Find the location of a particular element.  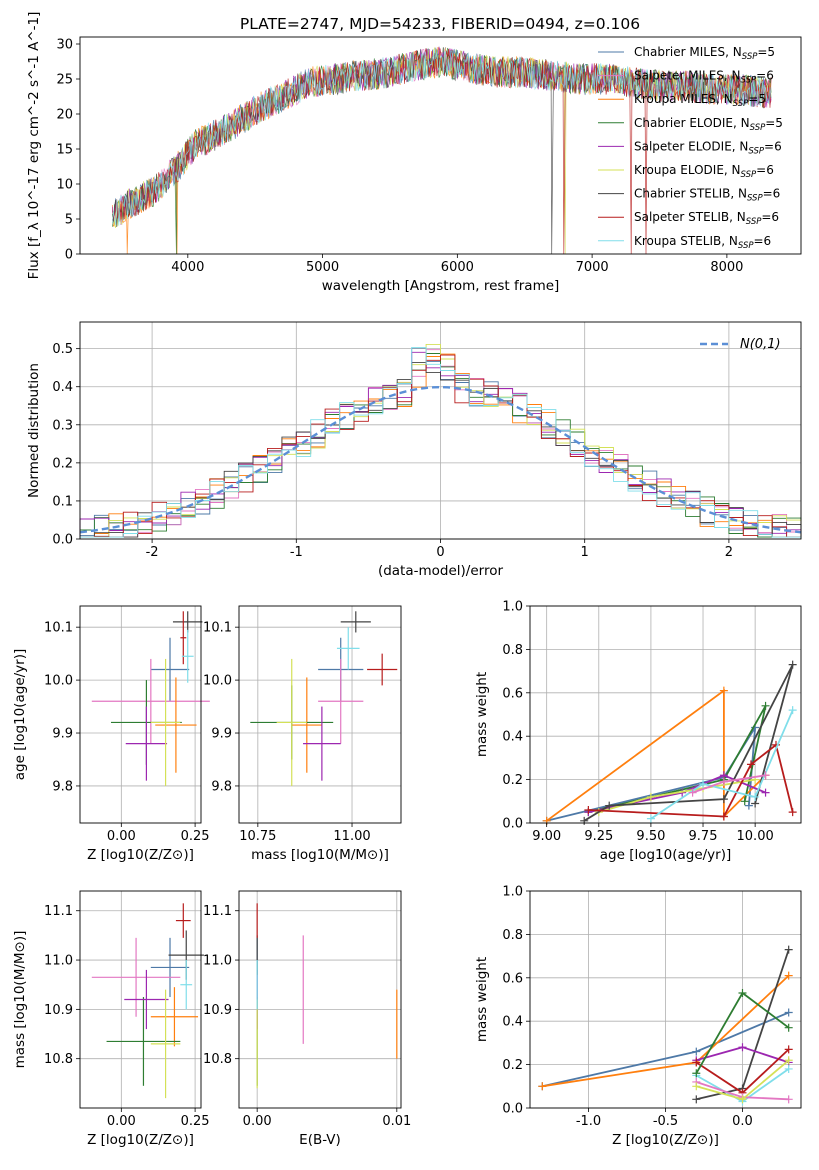

x-tick-label: 10.75 is located at coordinates (257, 836).